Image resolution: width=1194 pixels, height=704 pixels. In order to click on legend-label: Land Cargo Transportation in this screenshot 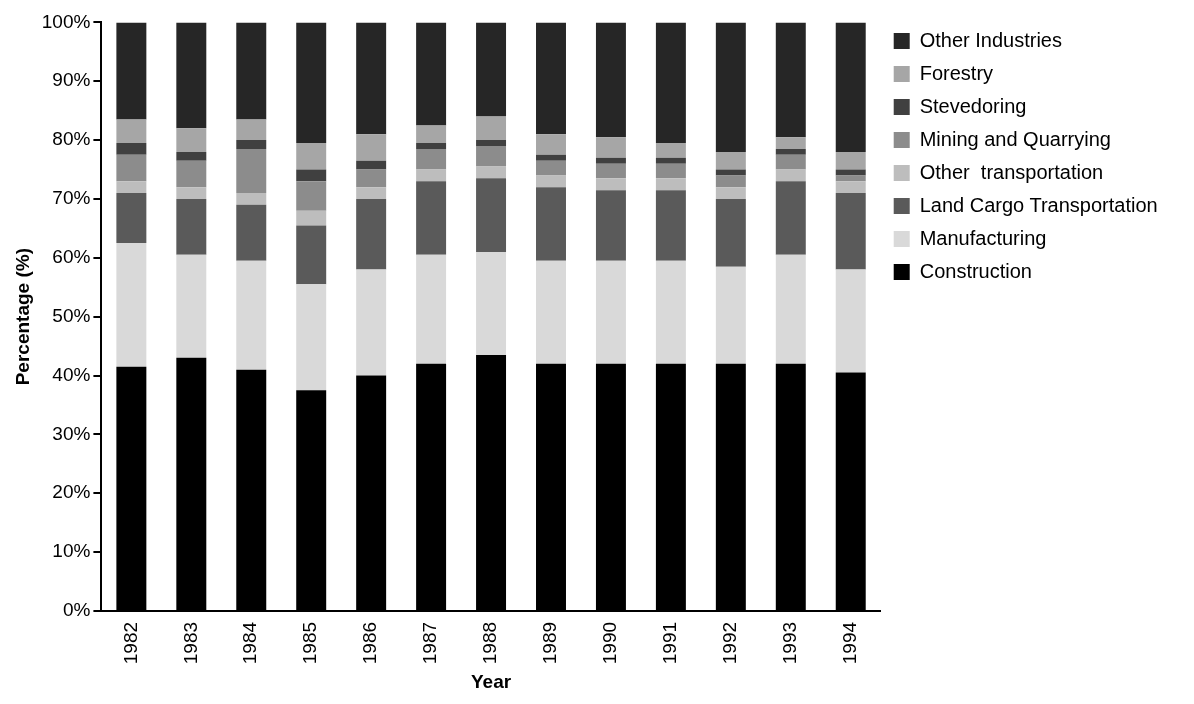, I will do `click(1038, 204)`.